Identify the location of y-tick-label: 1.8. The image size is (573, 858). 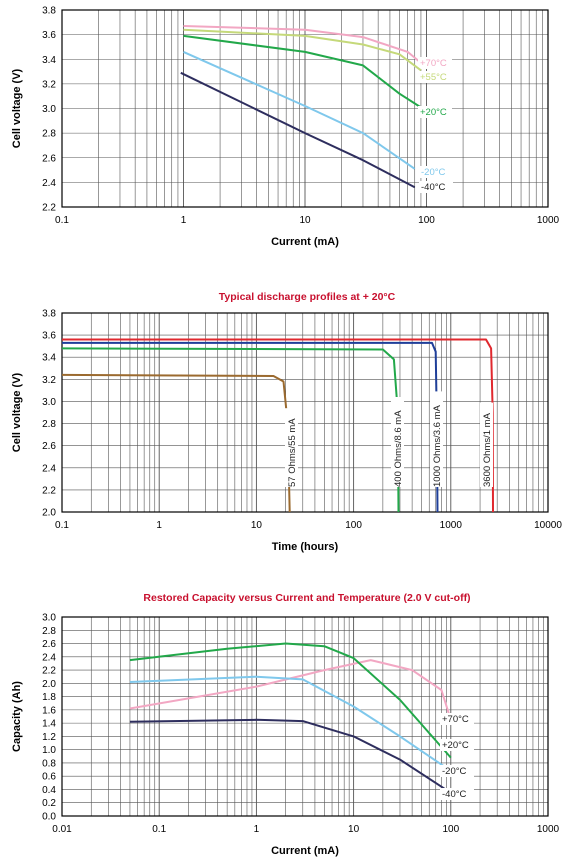
(49, 697).